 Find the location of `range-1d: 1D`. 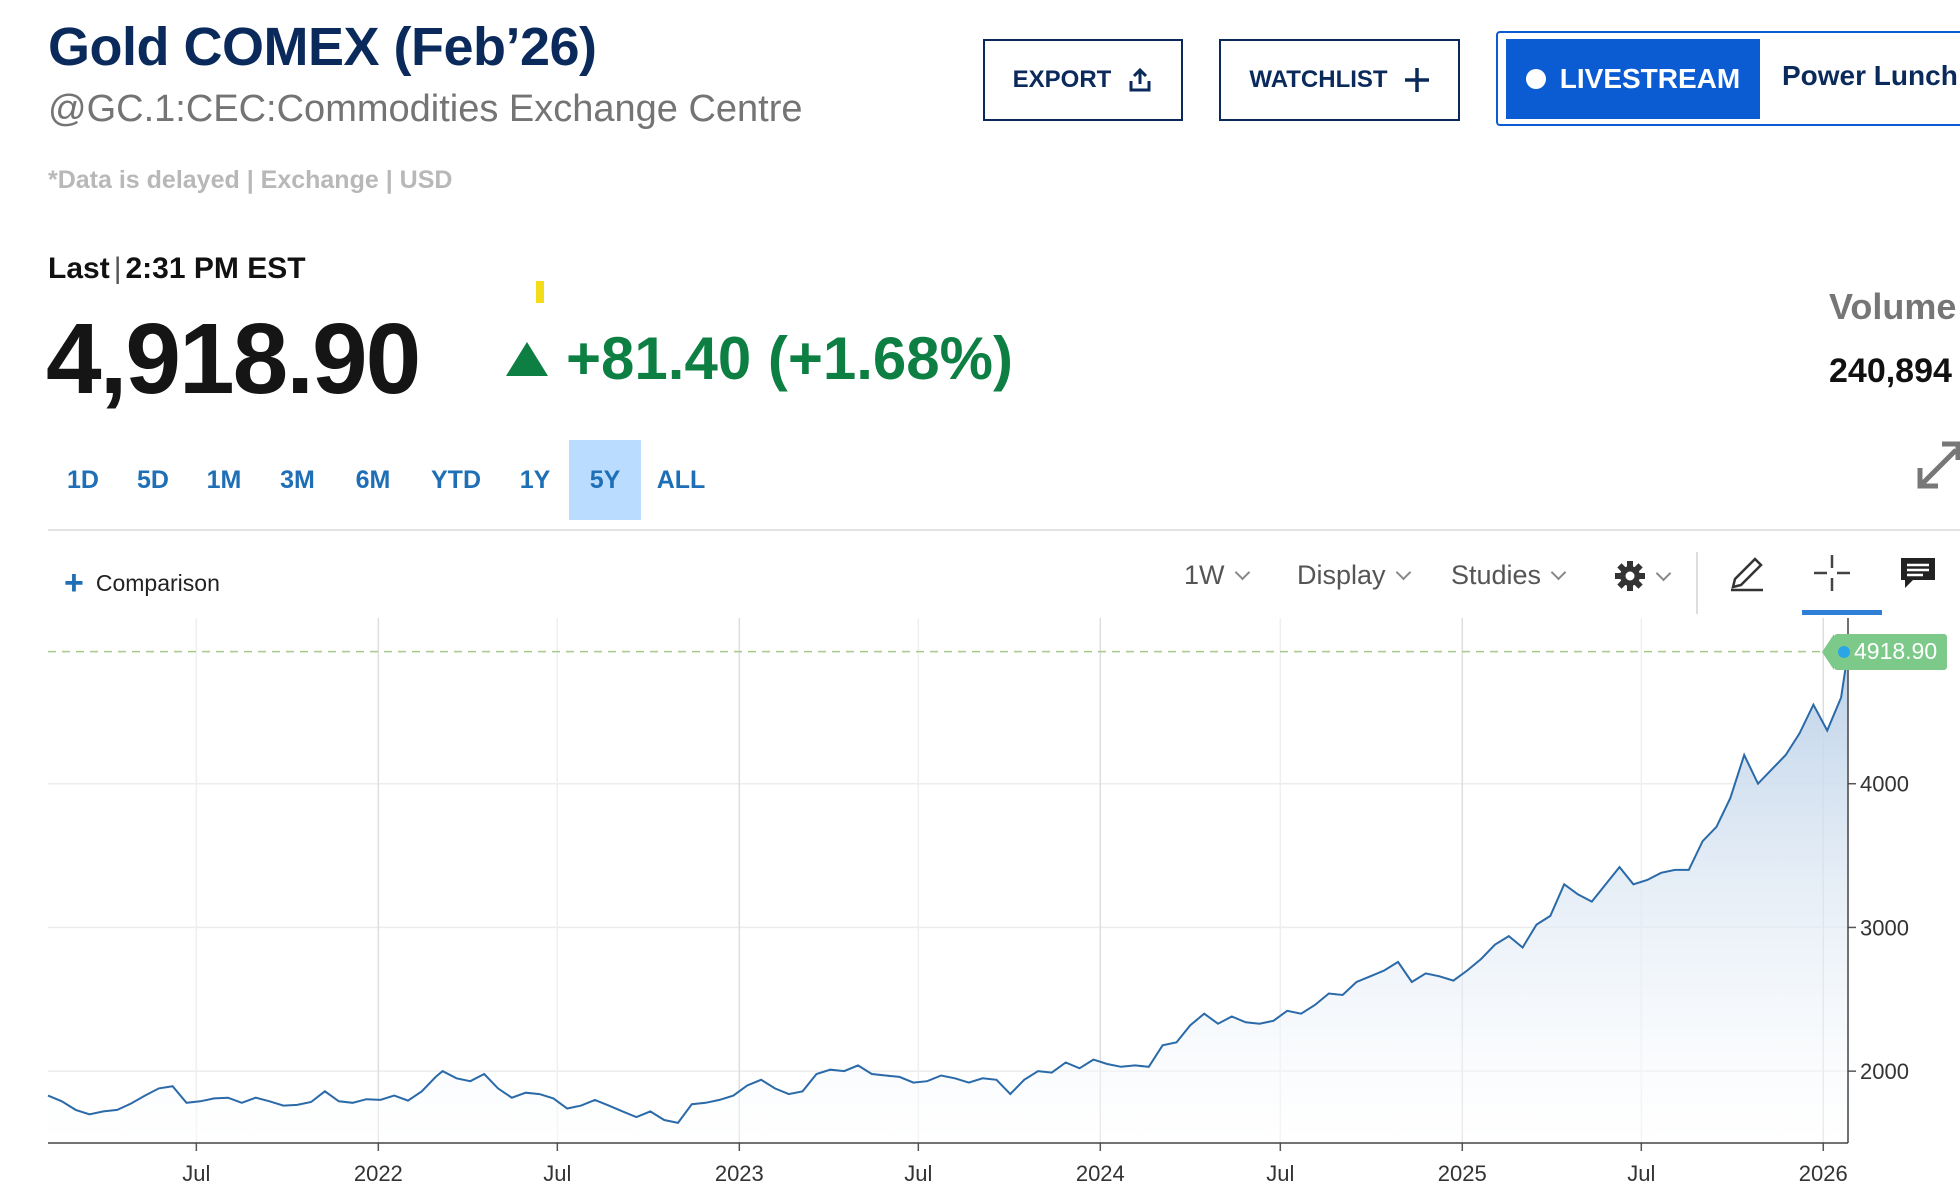

range-1d: 1D is located at coordinates (83, 479).